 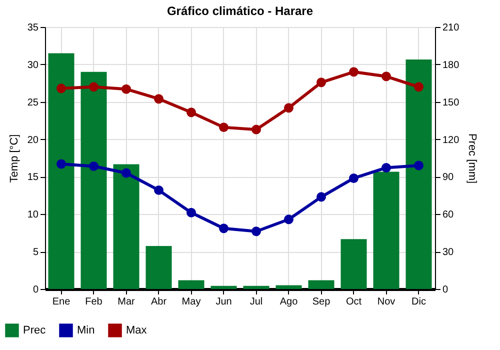 I want to click on y2-tick-label: 60, so click(x=448, y=215).